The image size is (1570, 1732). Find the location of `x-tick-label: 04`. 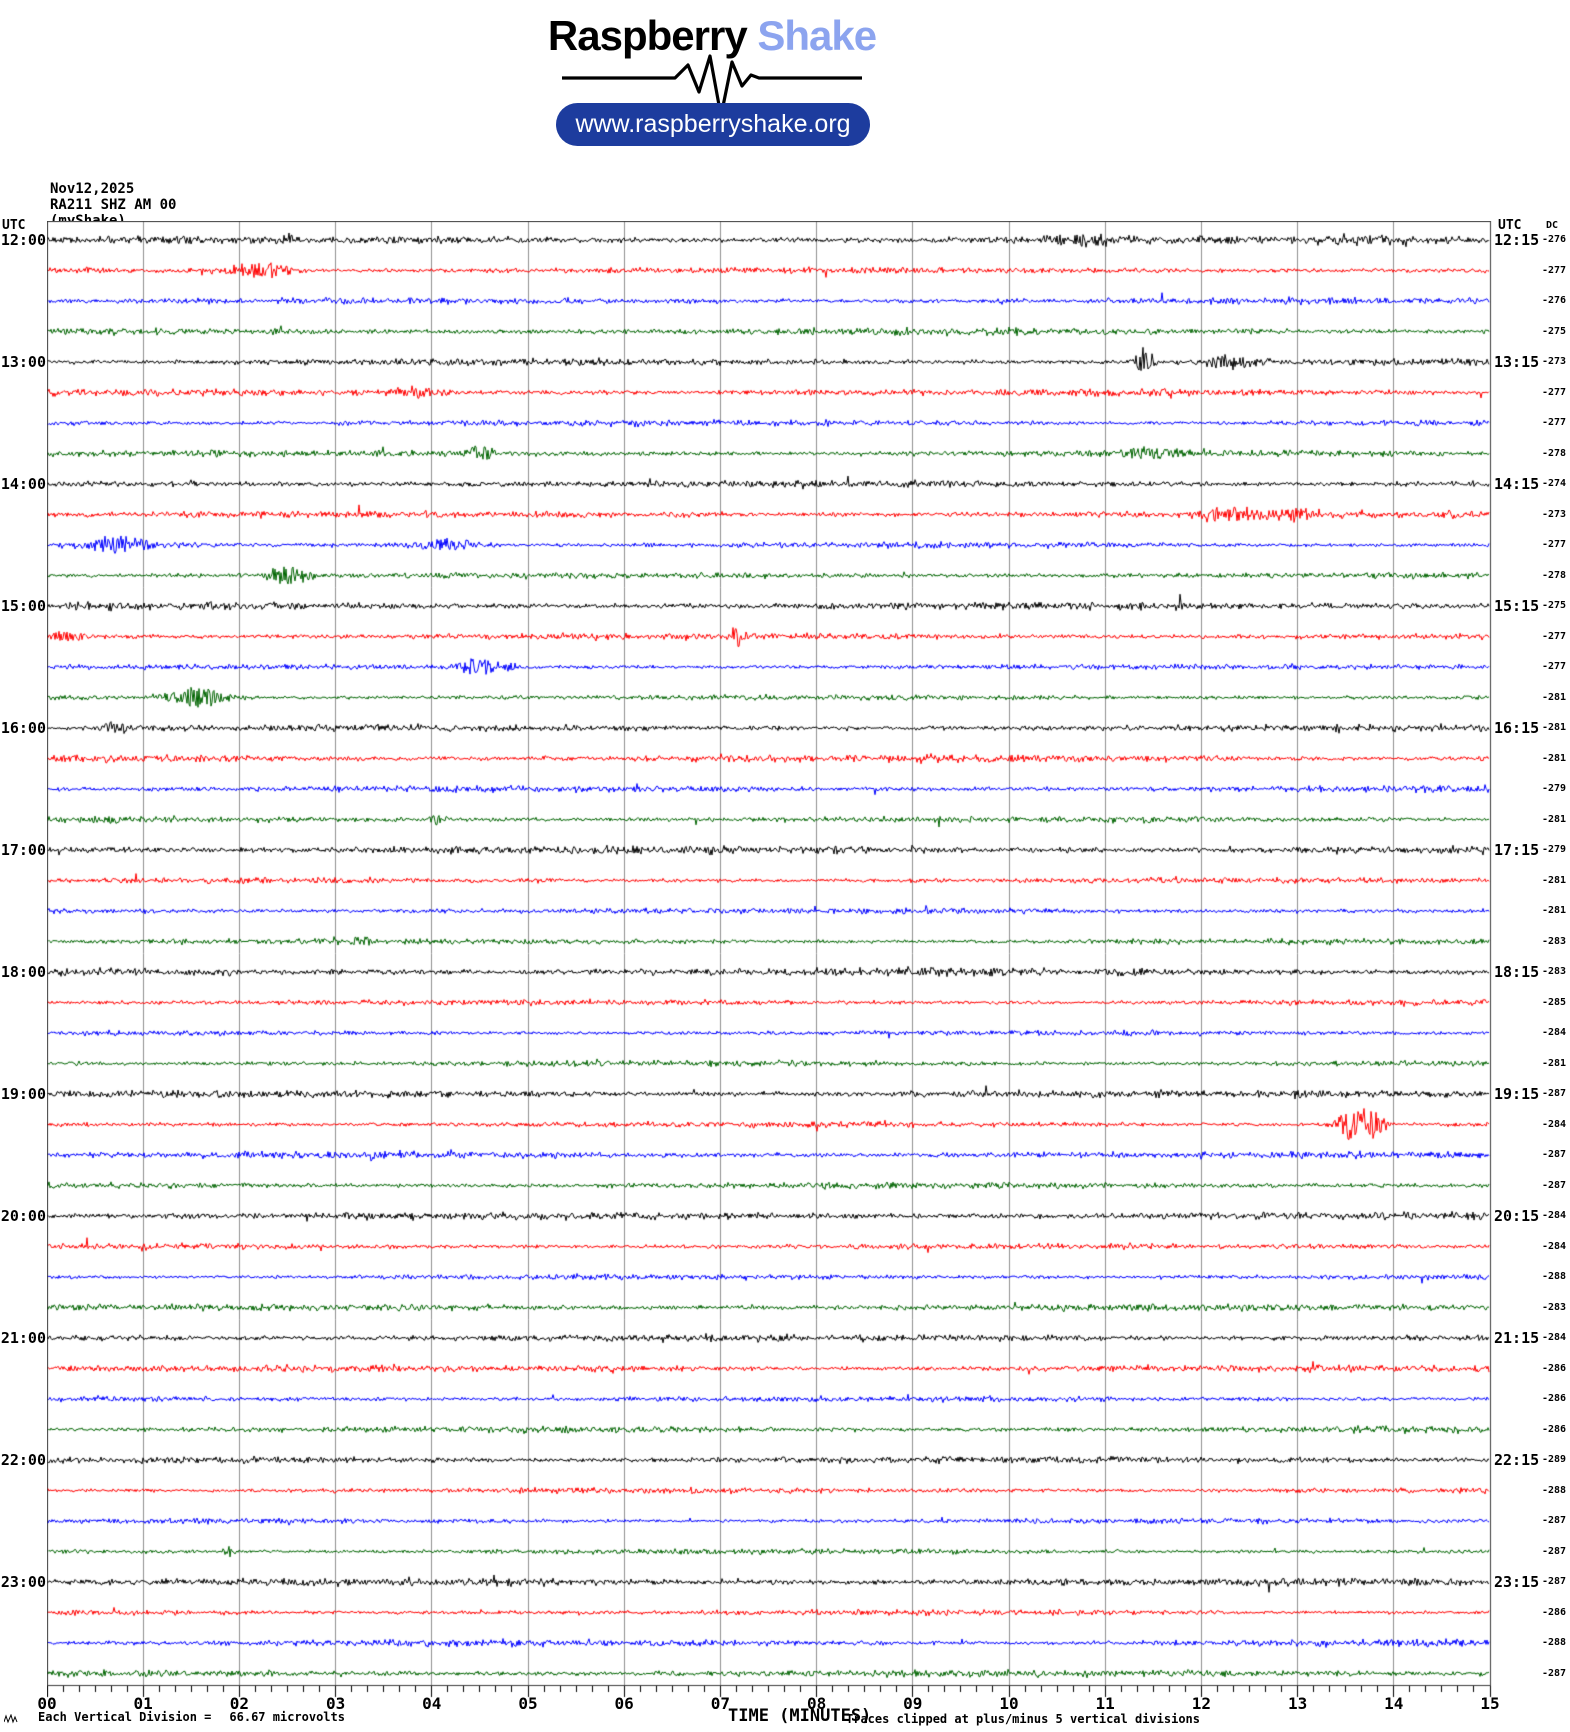

x-tick-label: 04 is located at coordinates (432, 1703).